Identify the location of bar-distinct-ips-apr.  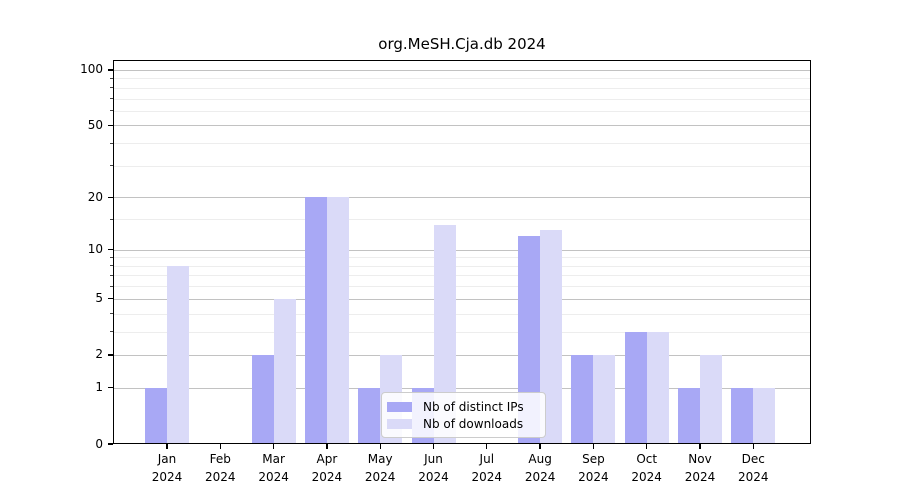
(315, 320).